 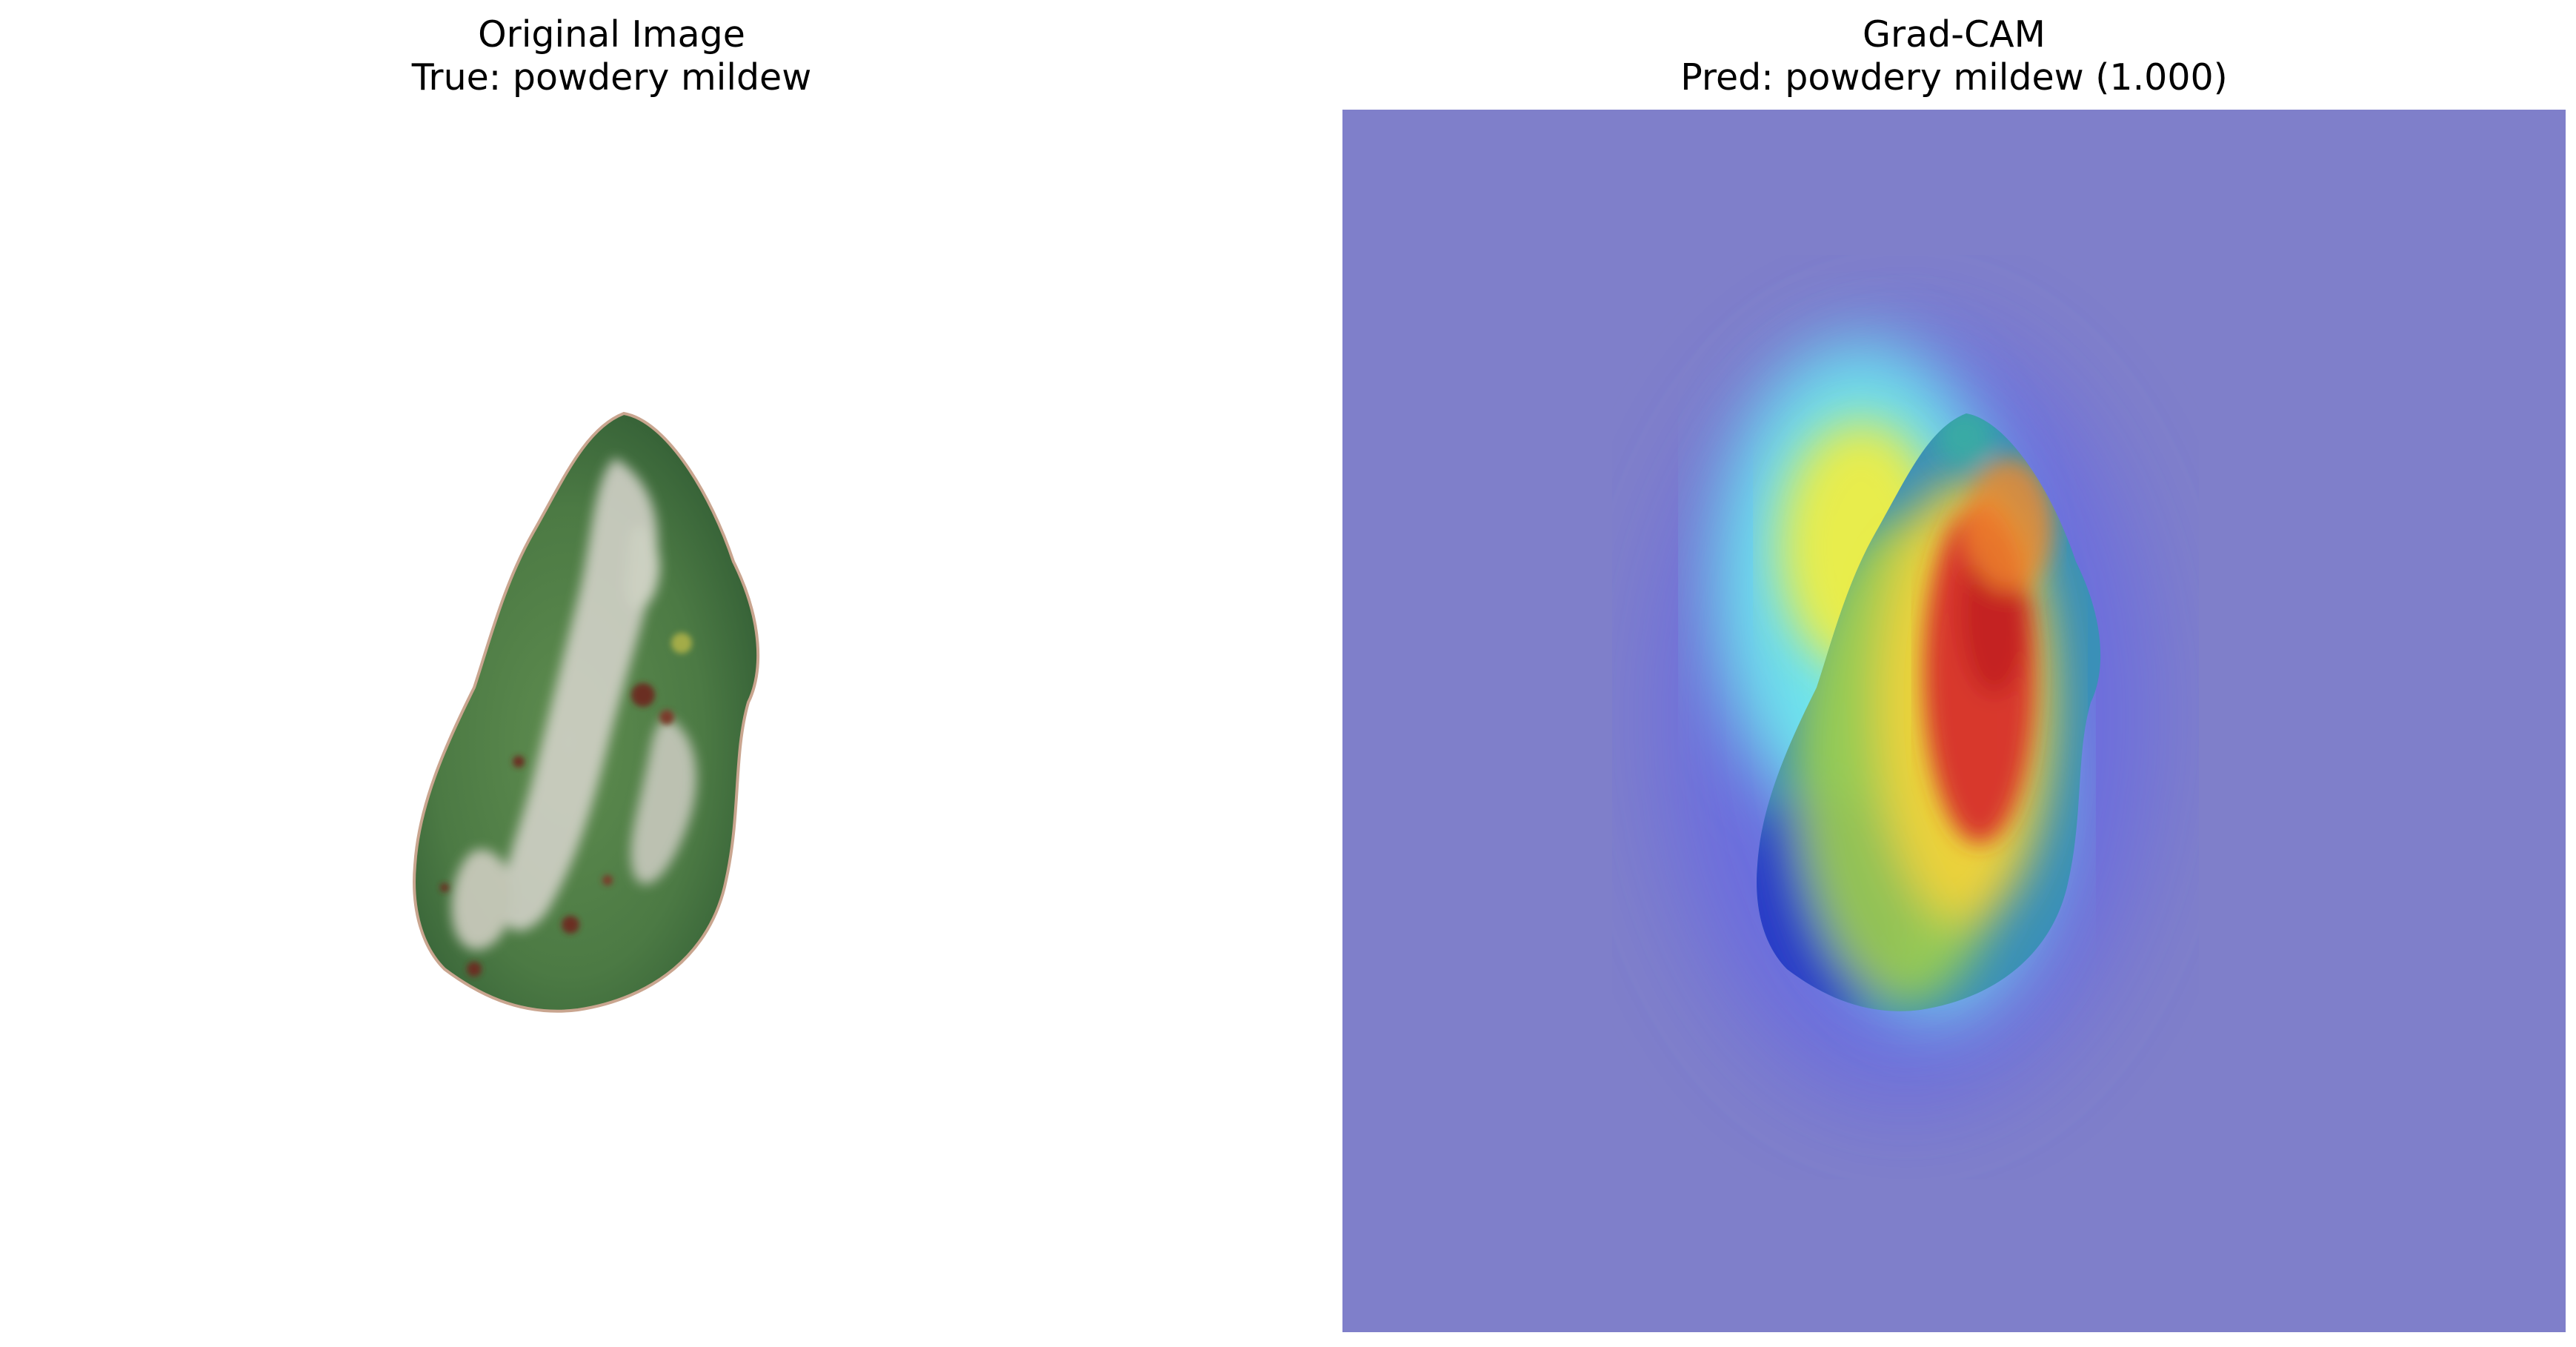 I want to click on original-image-title: Original Image True: powdery mildew, so click(x=611, y=56).